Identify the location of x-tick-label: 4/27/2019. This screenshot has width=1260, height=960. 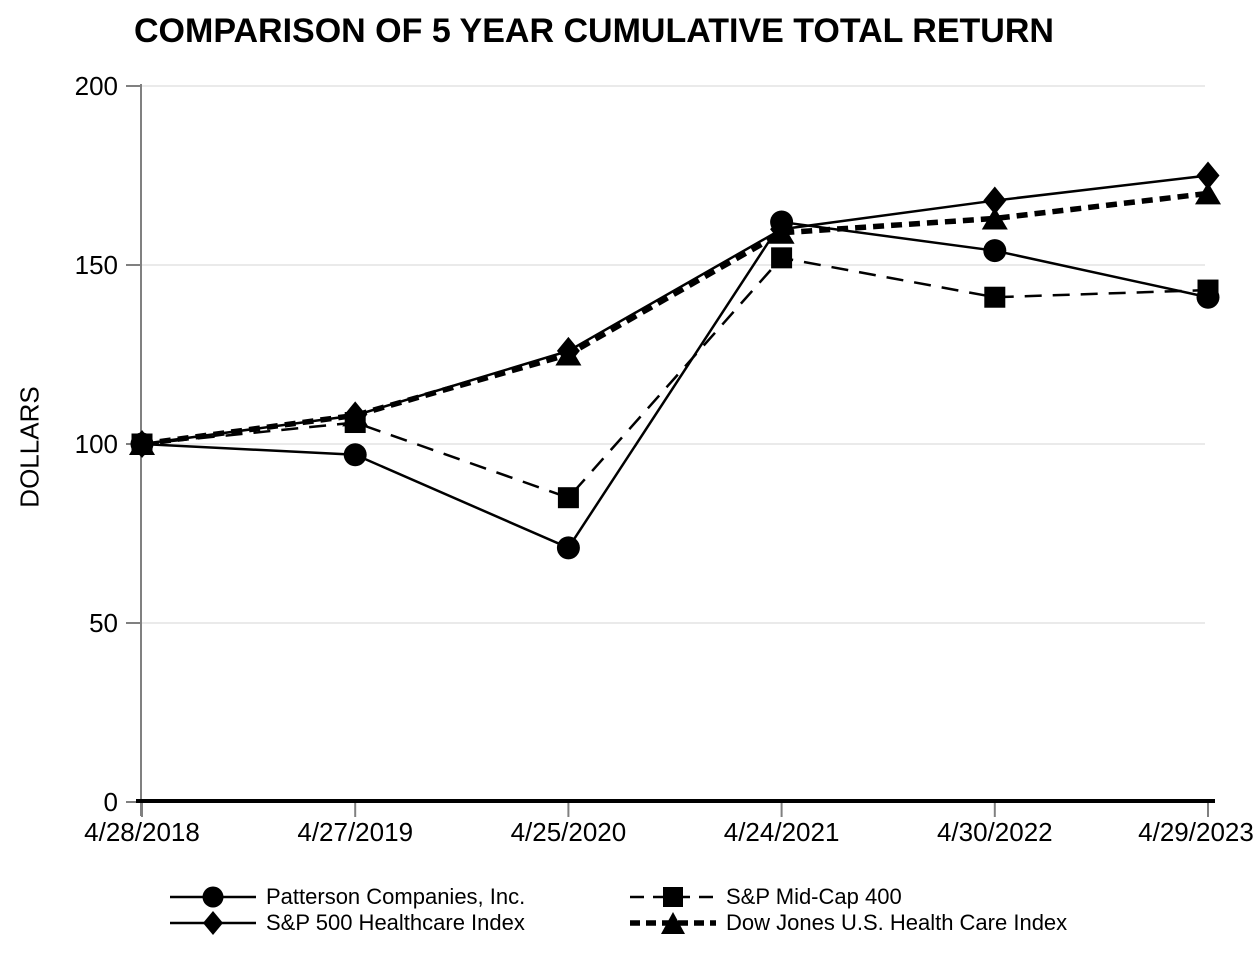
(355, 832).